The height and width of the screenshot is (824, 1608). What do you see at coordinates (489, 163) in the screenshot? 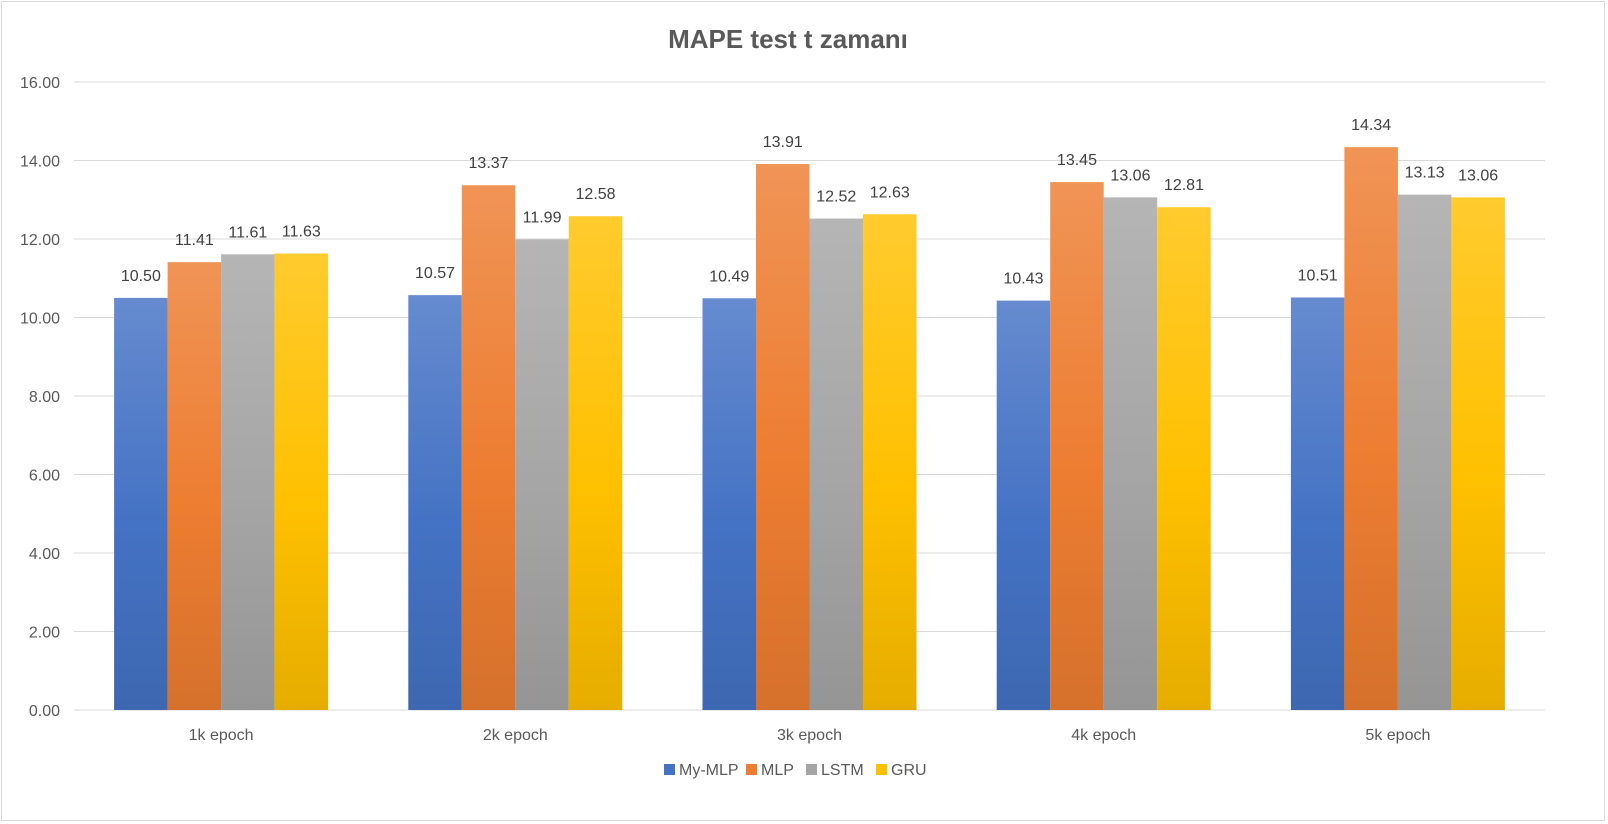
I see `data-label: 13.37` at bounding box center [489, 163].